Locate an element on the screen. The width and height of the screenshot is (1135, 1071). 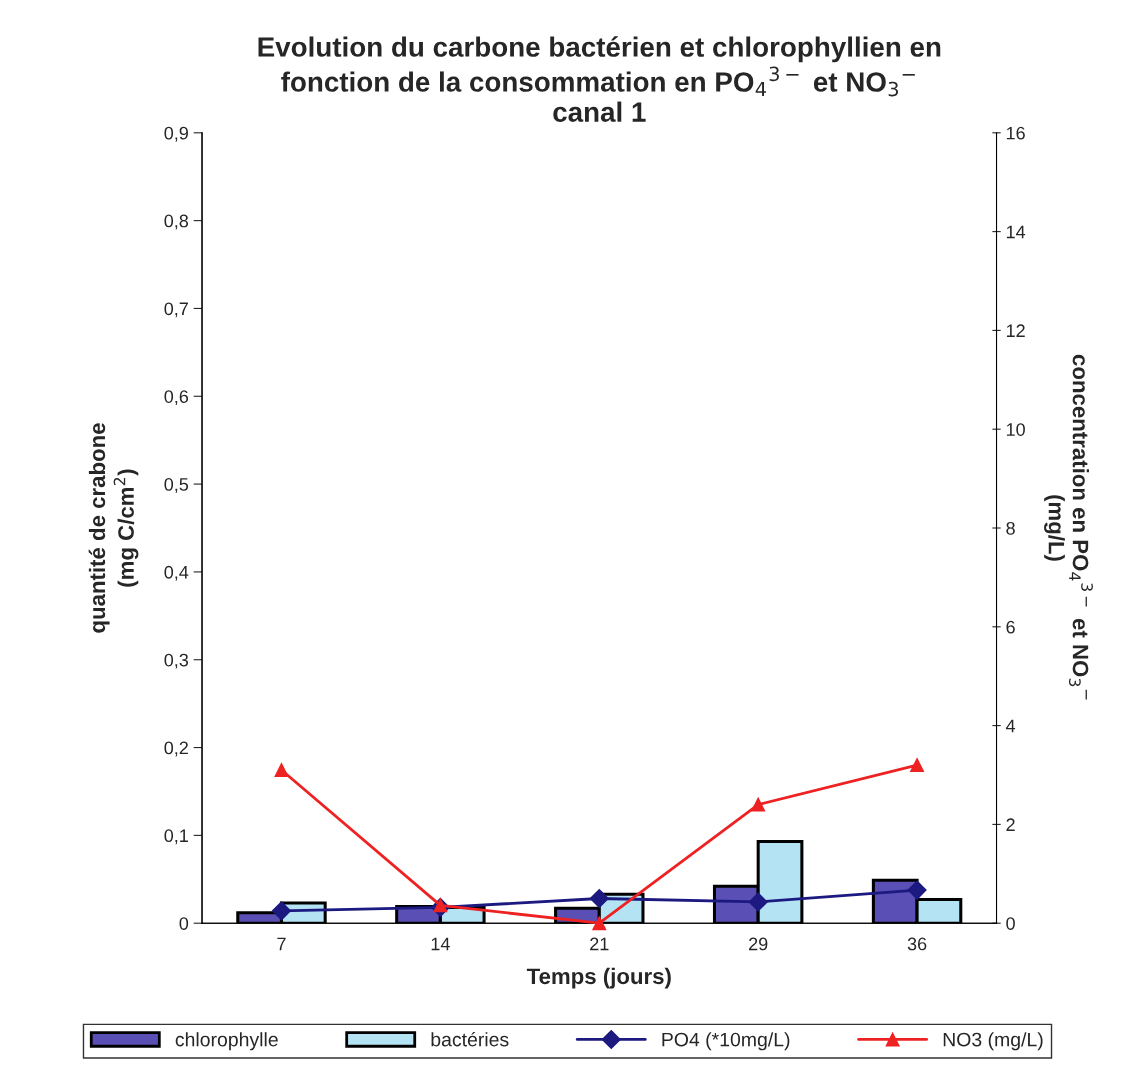
y2-tick-label: 16 is located at coordinates (1015, 133).